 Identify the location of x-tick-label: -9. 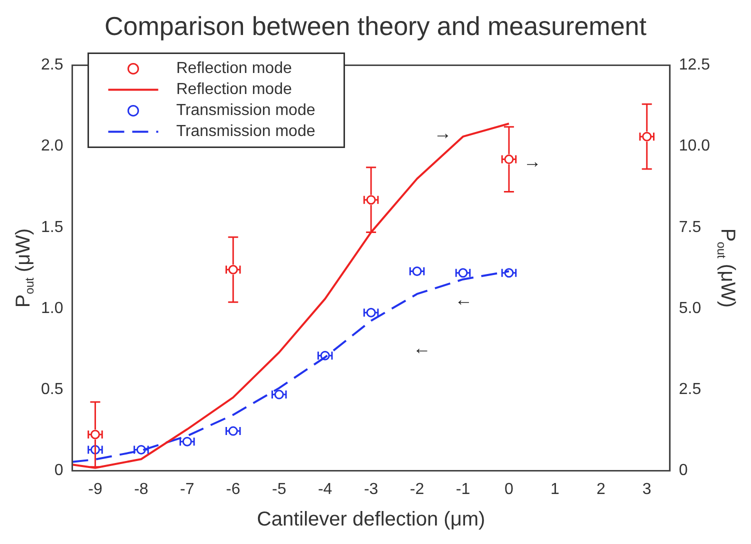
(95, 489).